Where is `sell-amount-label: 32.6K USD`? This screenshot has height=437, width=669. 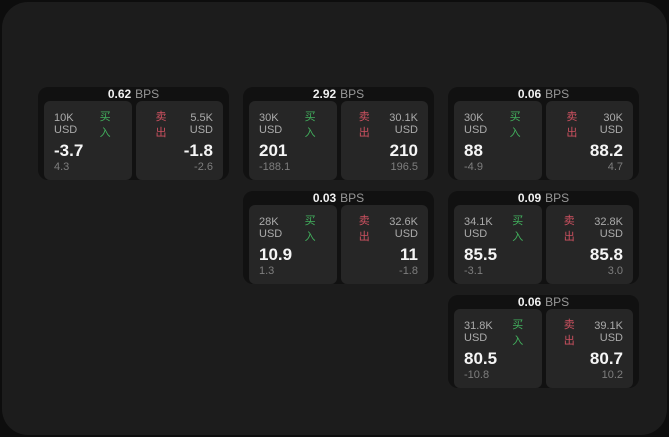
sell-amount-label: 32.6K USD is located at coordinates (403, 228).